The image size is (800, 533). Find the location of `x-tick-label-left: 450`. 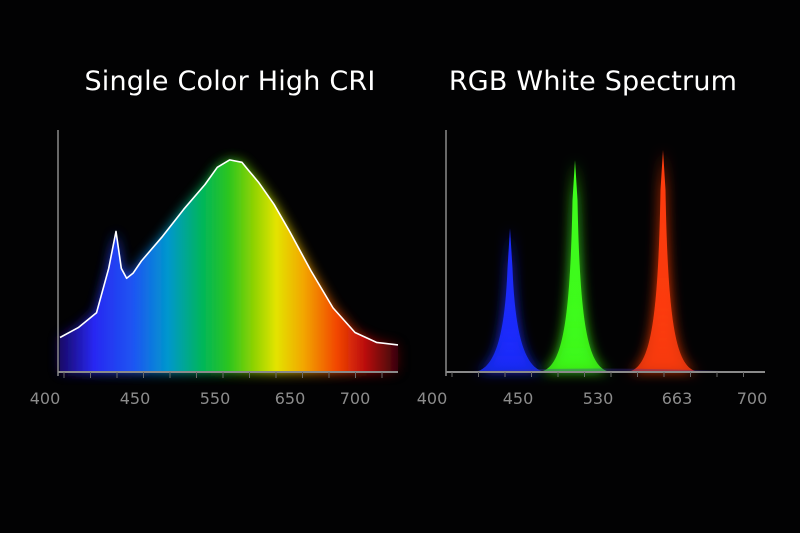

x-tick-label-left: 450 is located at coordinates (135, 398).